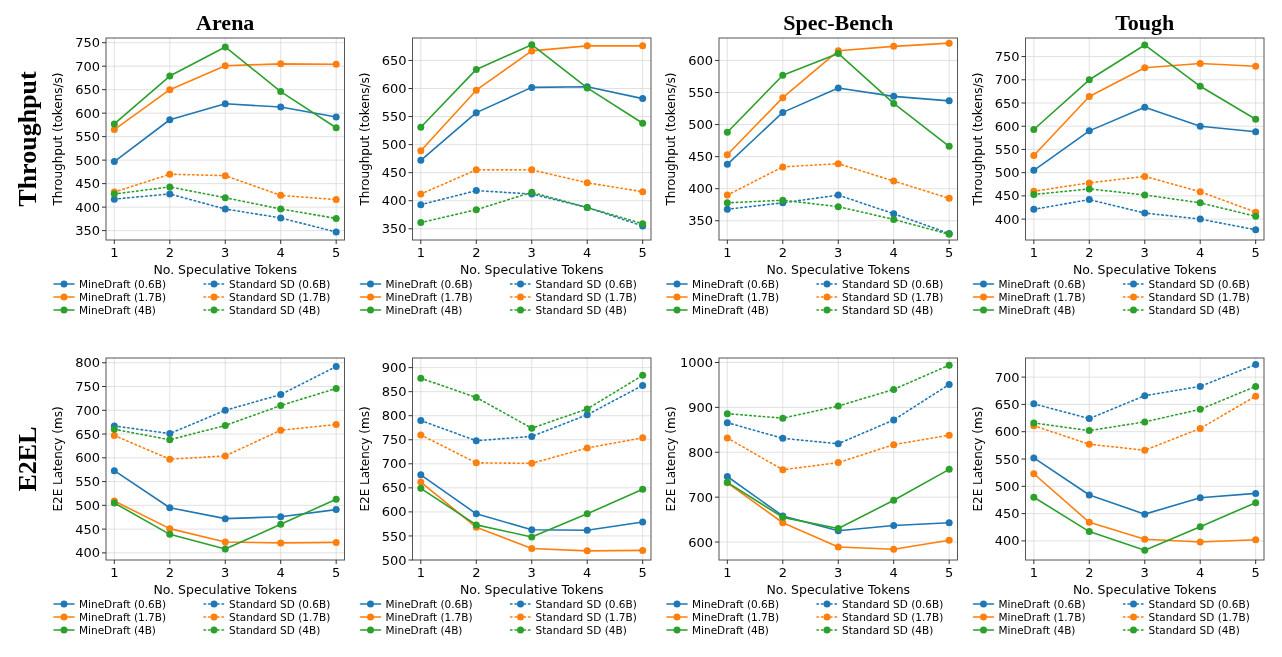  I want to click on y-tick-label: 850, so click(394, 392).